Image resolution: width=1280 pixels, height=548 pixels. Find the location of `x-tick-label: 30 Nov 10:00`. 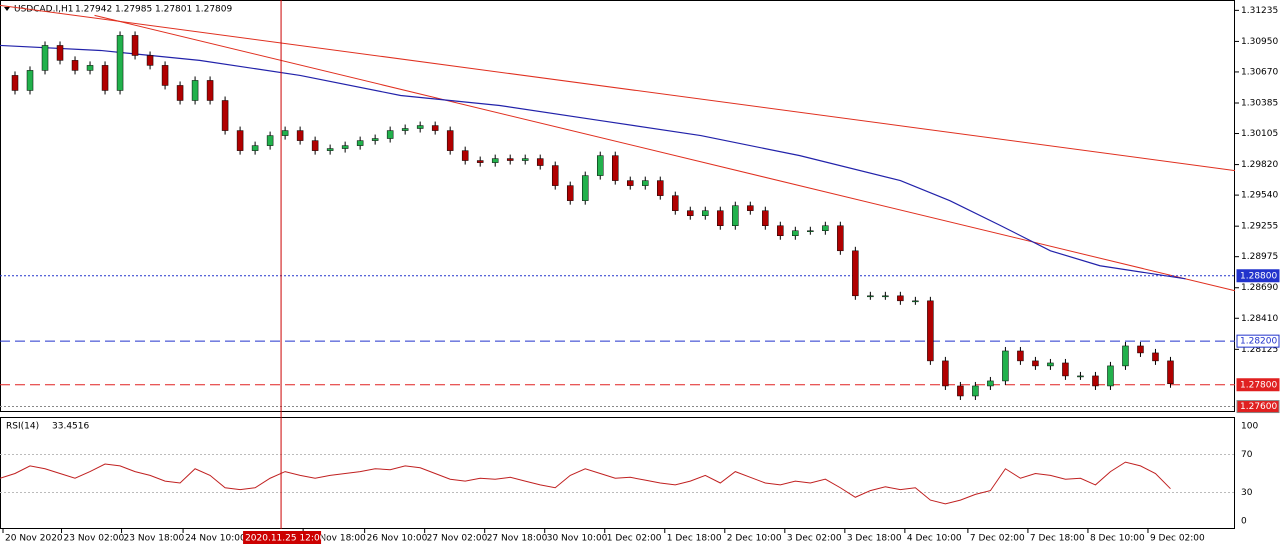

x-tick-label: 30 Nov 10:00 is located at coordinates (577, 539).